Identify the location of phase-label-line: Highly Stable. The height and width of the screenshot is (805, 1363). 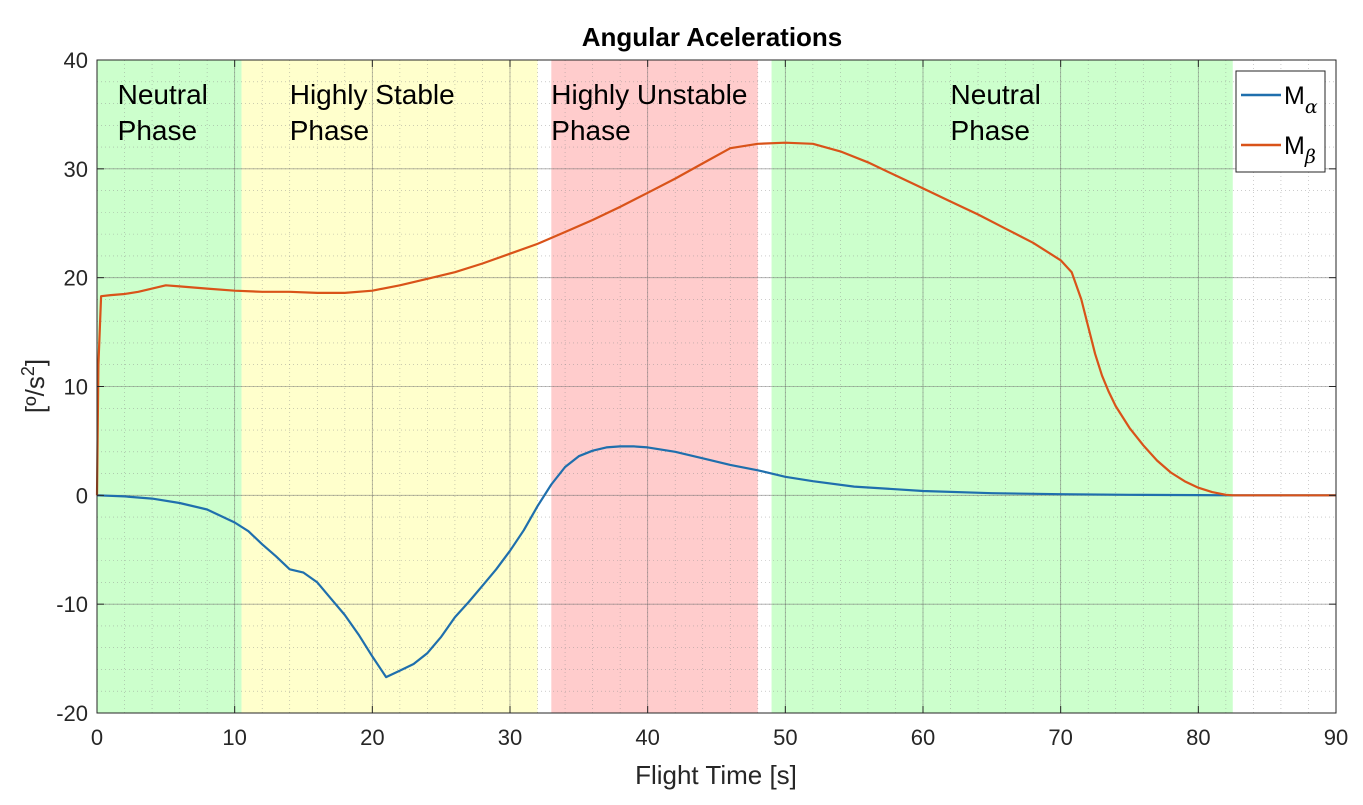
(372, 94).